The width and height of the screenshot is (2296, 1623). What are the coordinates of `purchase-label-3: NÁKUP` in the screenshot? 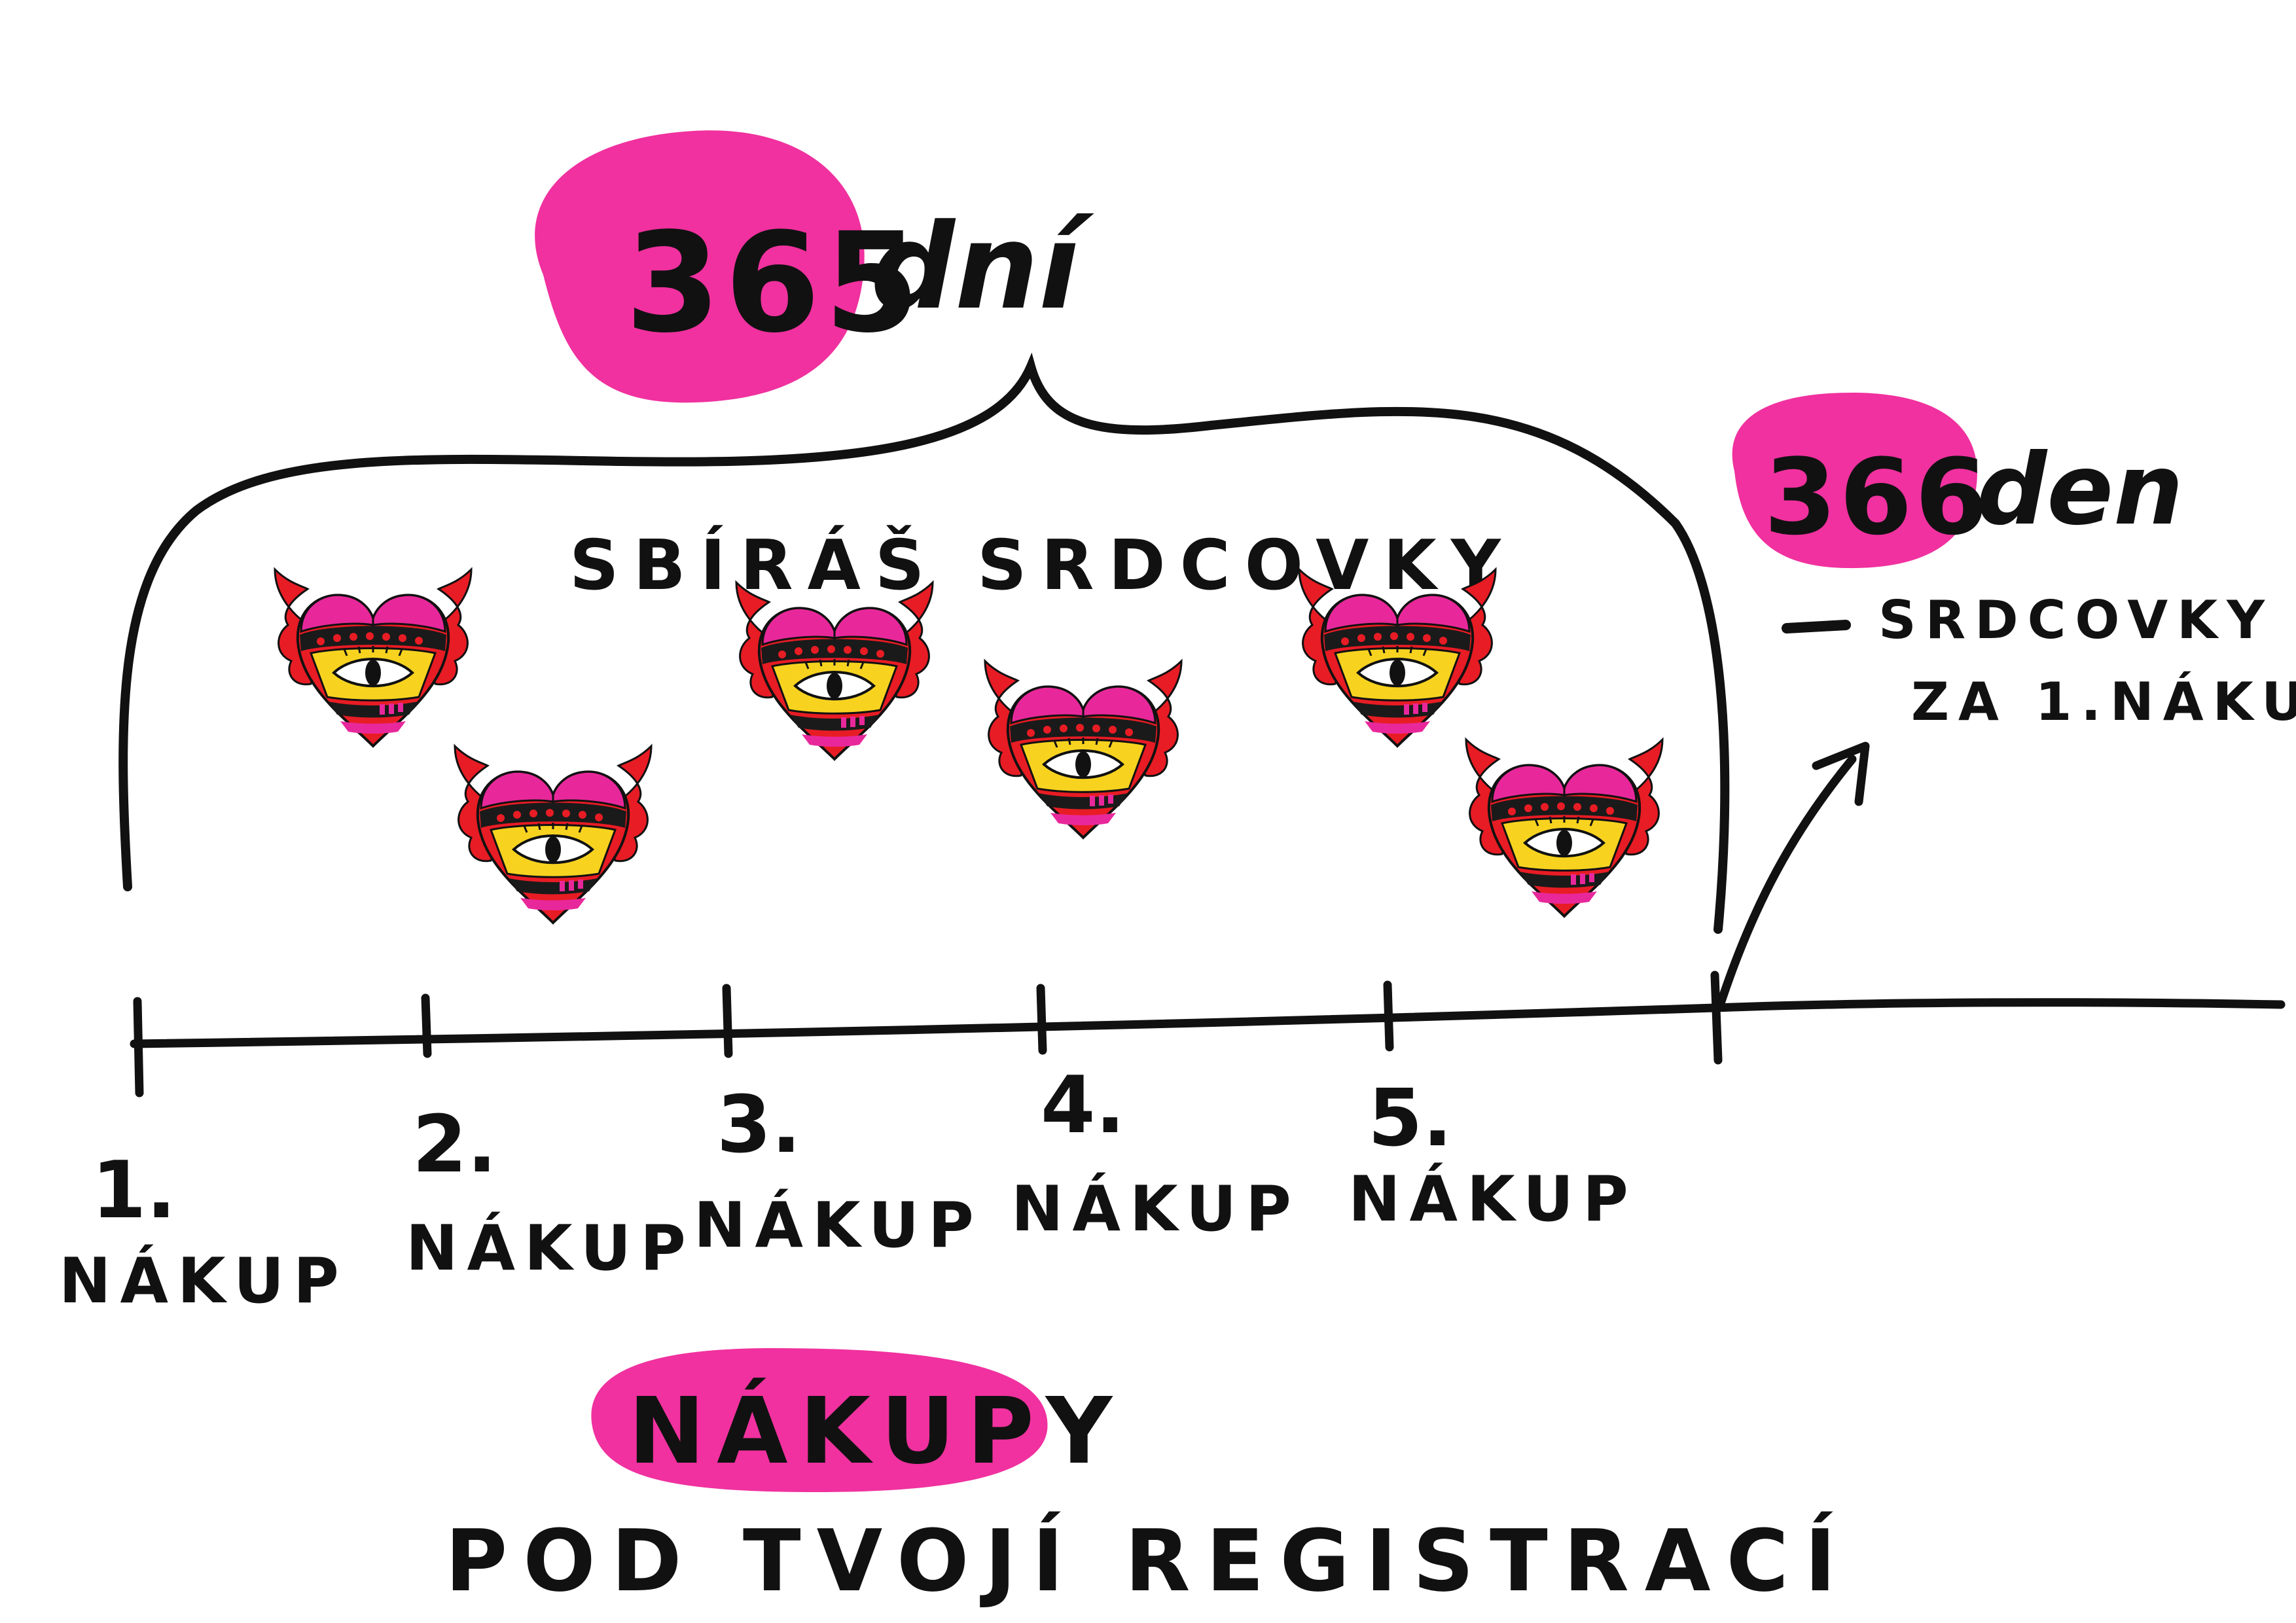 It's located at (838, 1225).